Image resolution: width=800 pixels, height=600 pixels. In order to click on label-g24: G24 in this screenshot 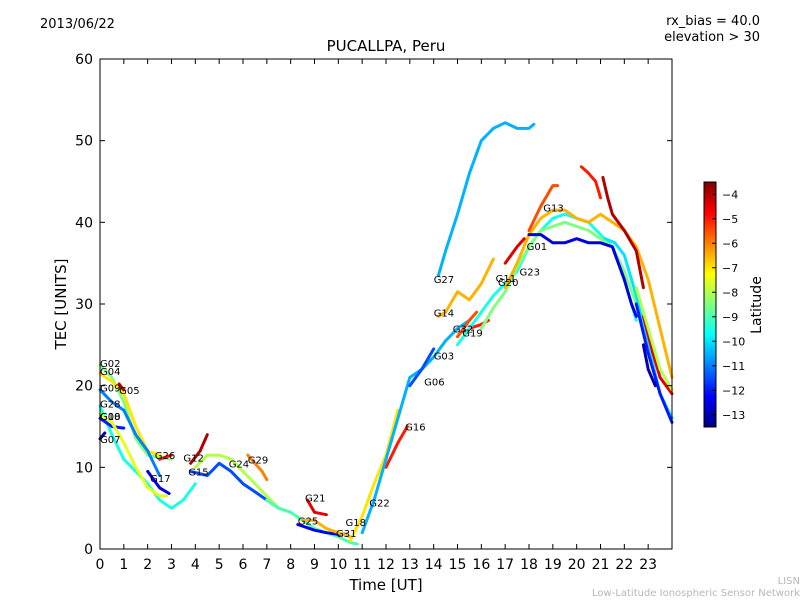, I will do `click(239, 464)`.